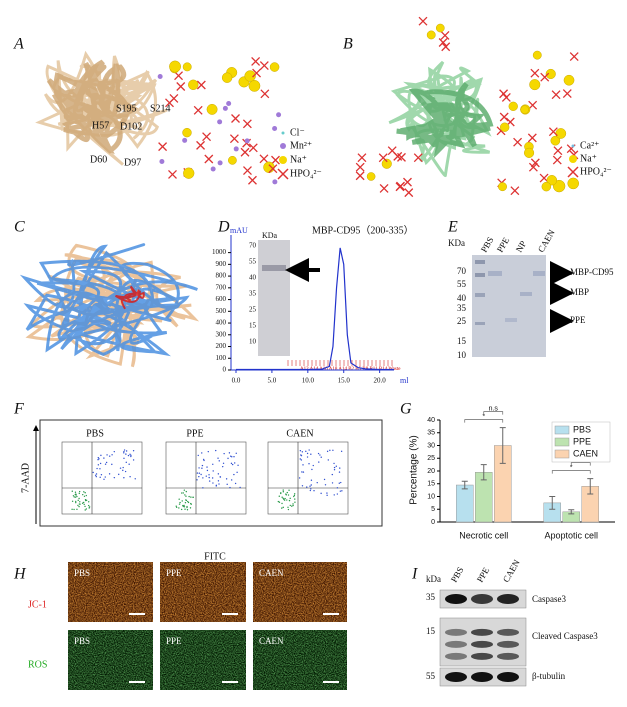  Describe the element at coordinates (462, 341) in the screenshot. I see `marker-label: 15` at that location.